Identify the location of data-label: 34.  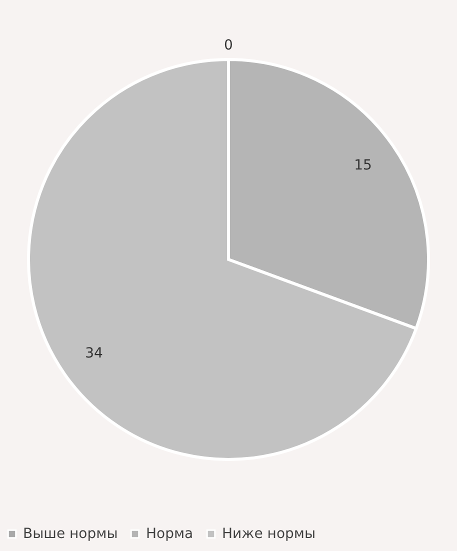
(94, 353).